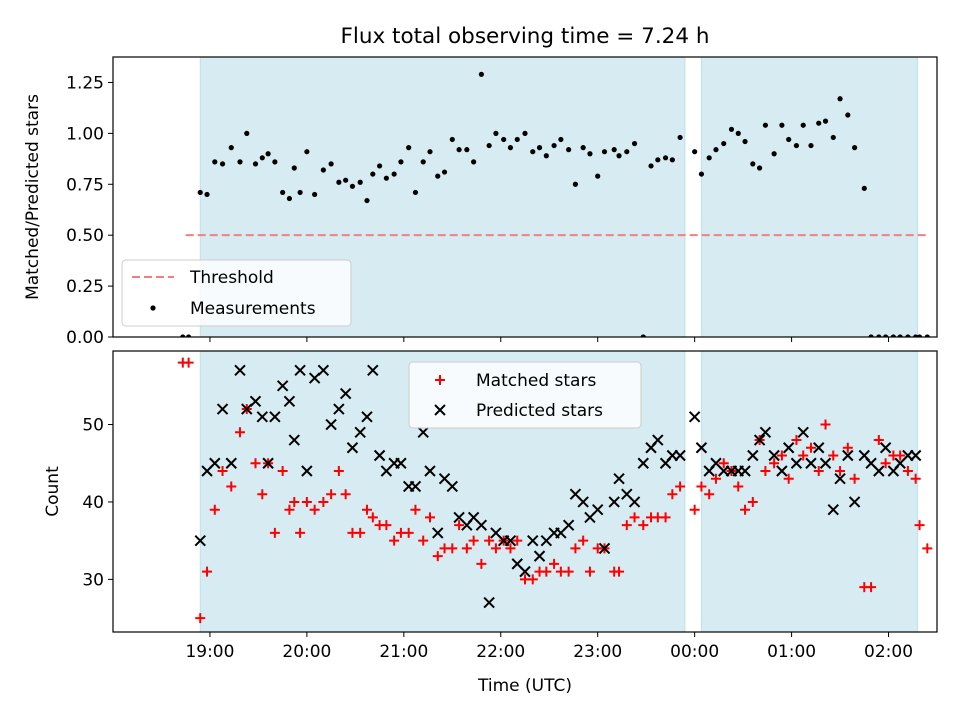 The height and width of the screenshot is (720, 960). I want to click on legend-matched-label: Matched stars, so click(536, 381).